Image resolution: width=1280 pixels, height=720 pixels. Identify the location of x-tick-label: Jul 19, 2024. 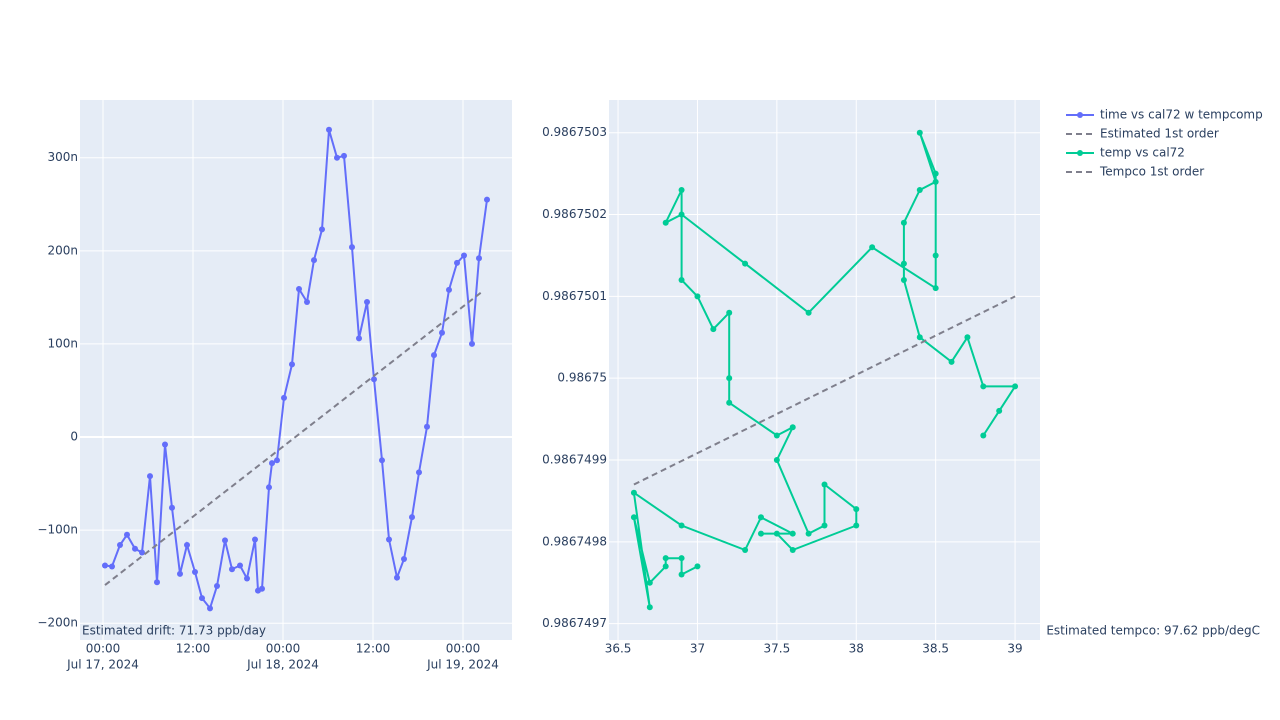
(462, 665).